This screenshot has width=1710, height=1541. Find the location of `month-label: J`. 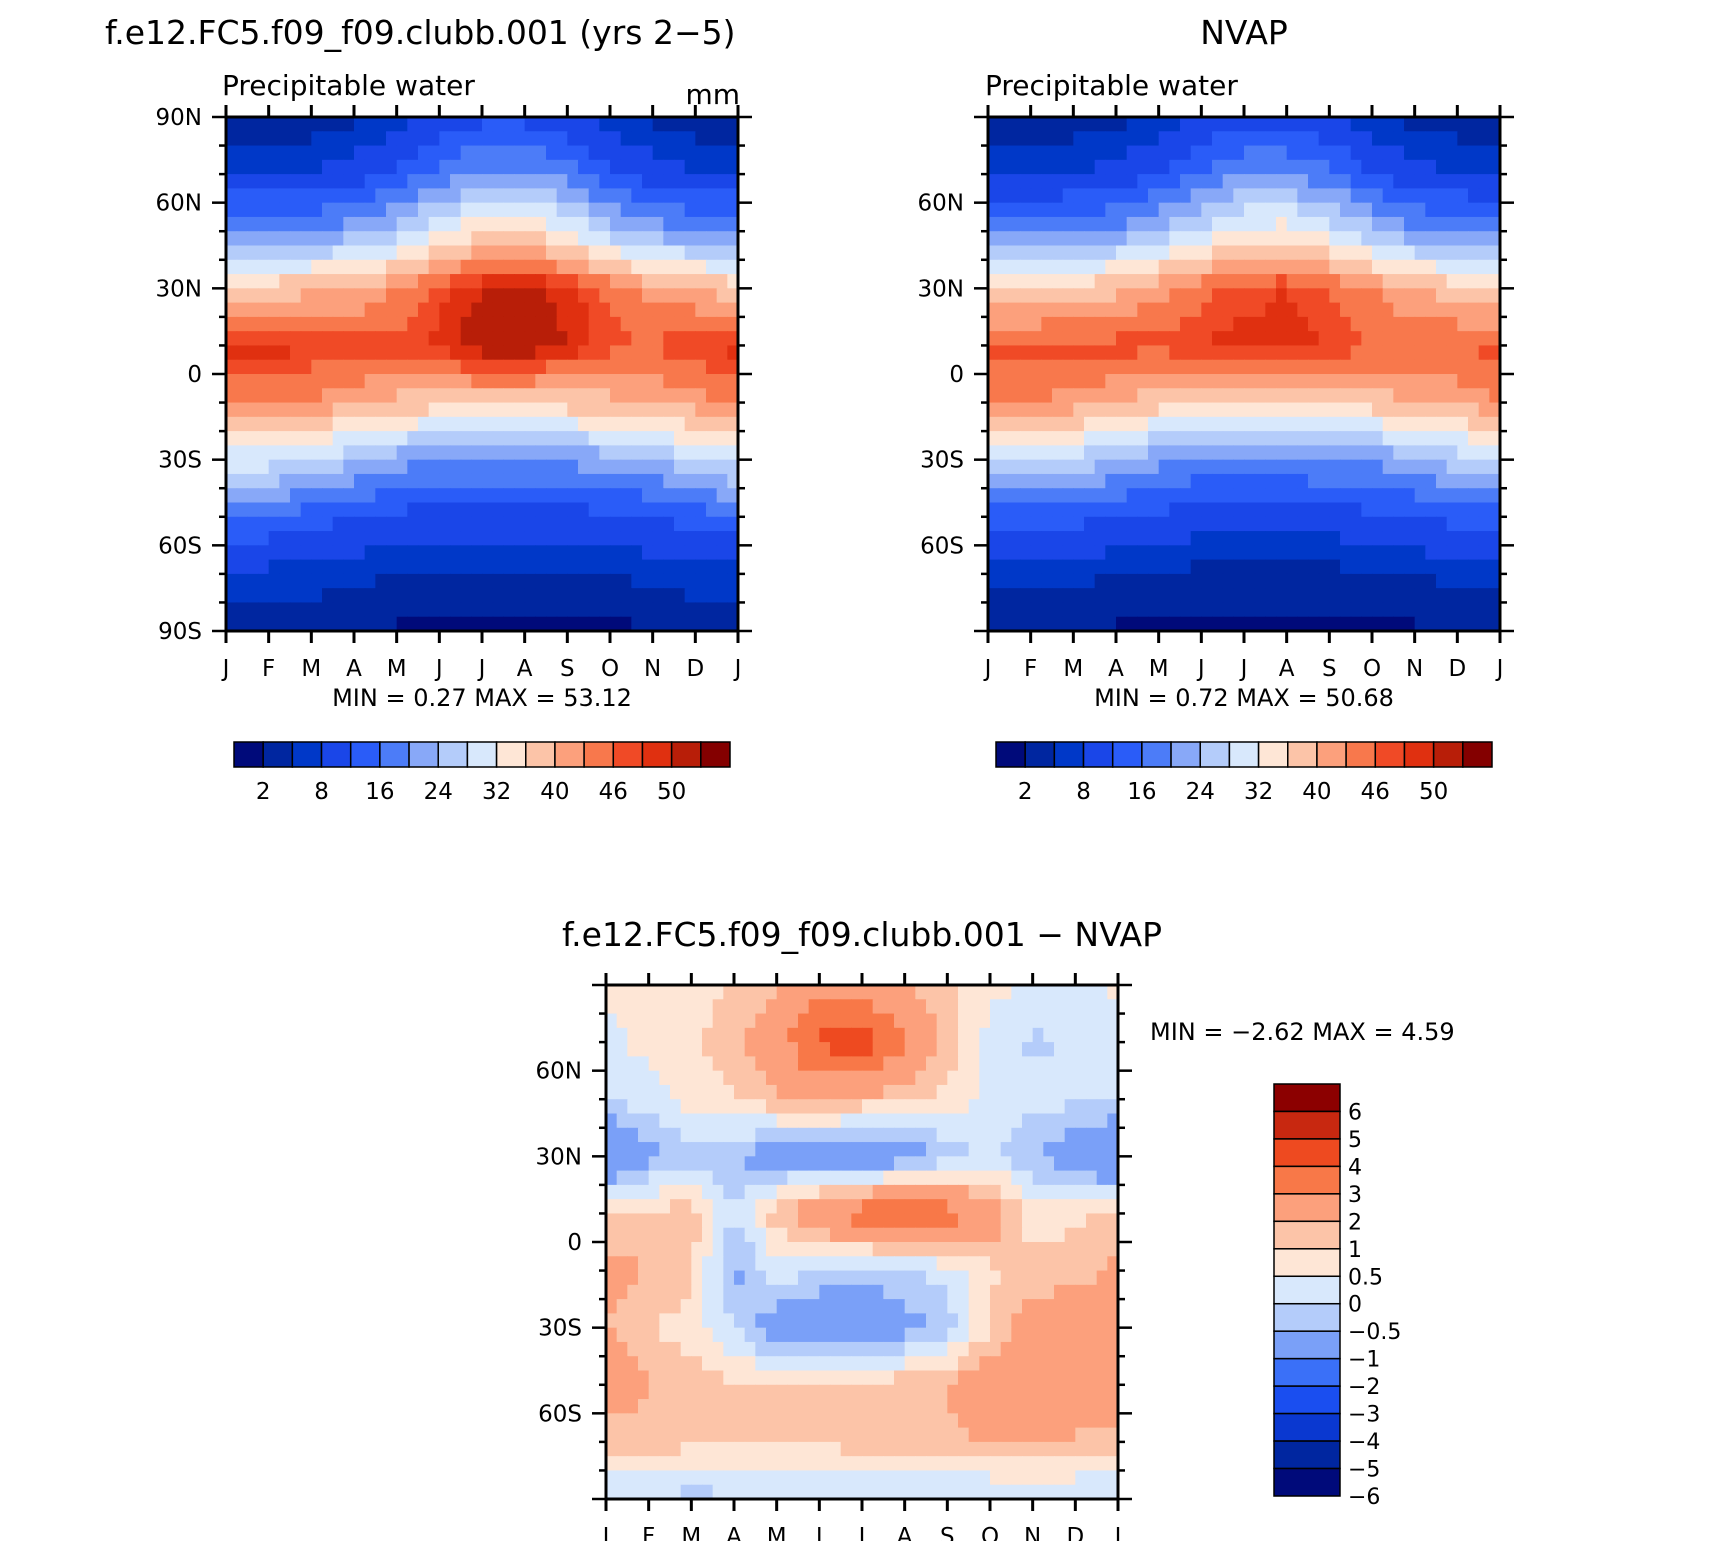

month-label: J is located at coordinates (737, 669).